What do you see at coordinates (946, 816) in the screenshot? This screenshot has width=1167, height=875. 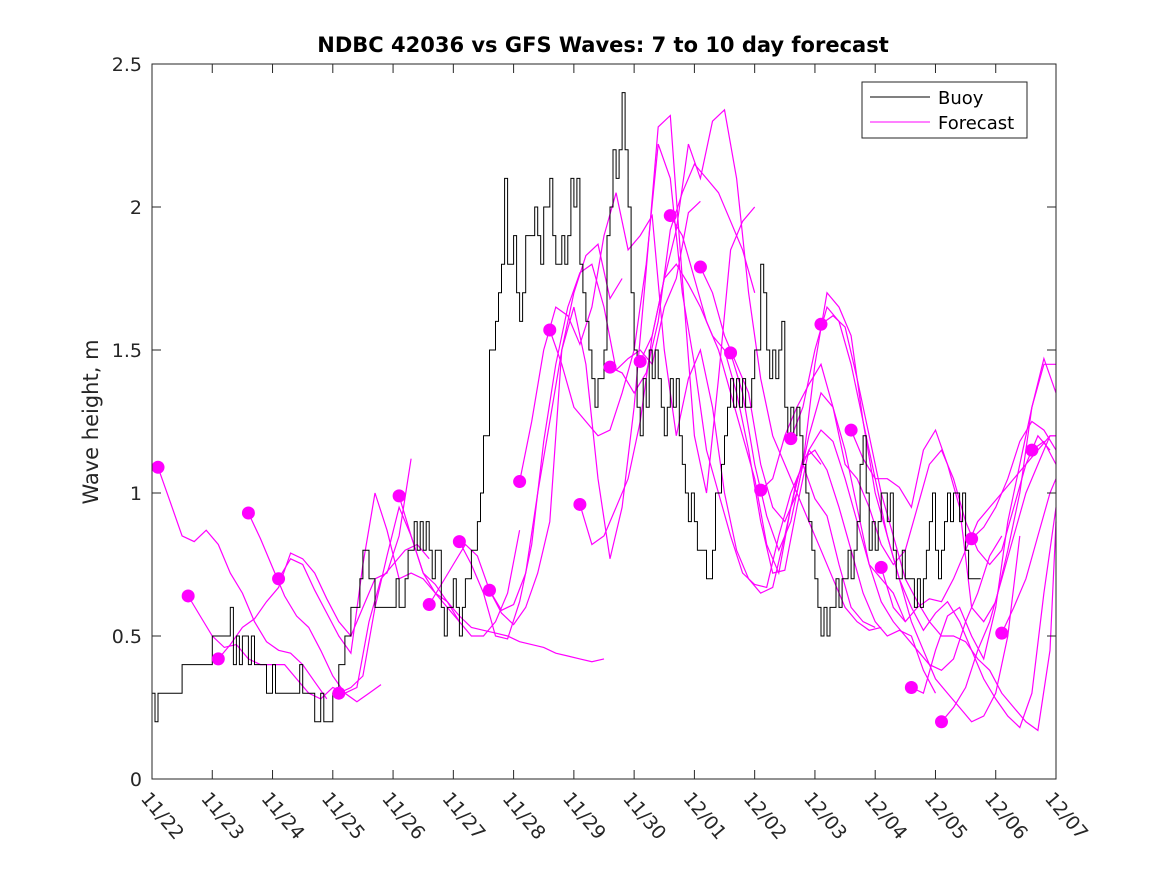 I see `x-tick-label: 12/05` at bounding box center [946, 816].